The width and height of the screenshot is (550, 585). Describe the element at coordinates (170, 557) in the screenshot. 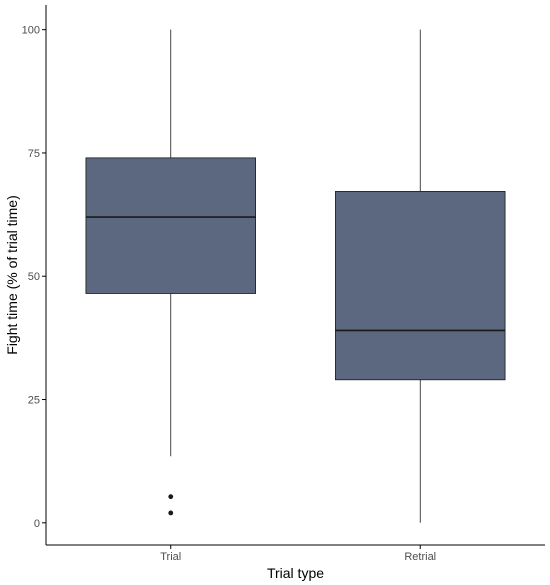

I see `x-tick-label-trial: Trial` at that location.